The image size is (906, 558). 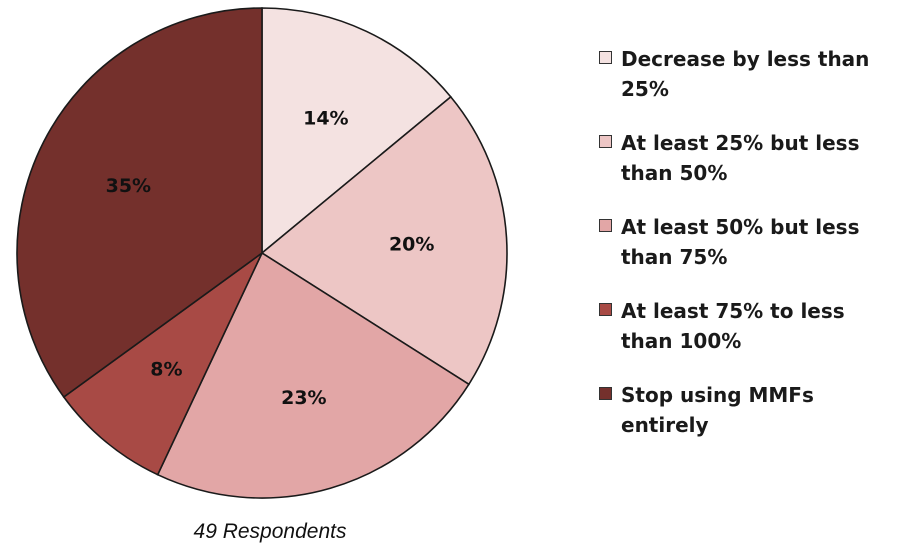 What do you see at coordinates (733, 326) in the screenshot?
I see `legend-label: At least 75% to less than 100%` at bounding box center [733, 326].